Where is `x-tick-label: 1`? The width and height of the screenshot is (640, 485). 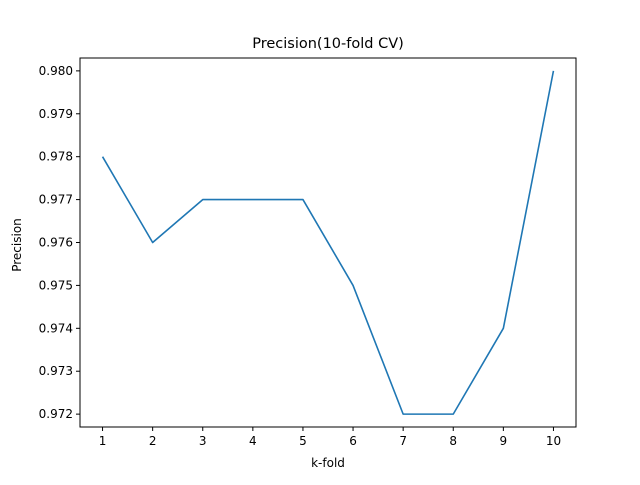 x-tick-label: 1 is located at coordinates (103, 441).